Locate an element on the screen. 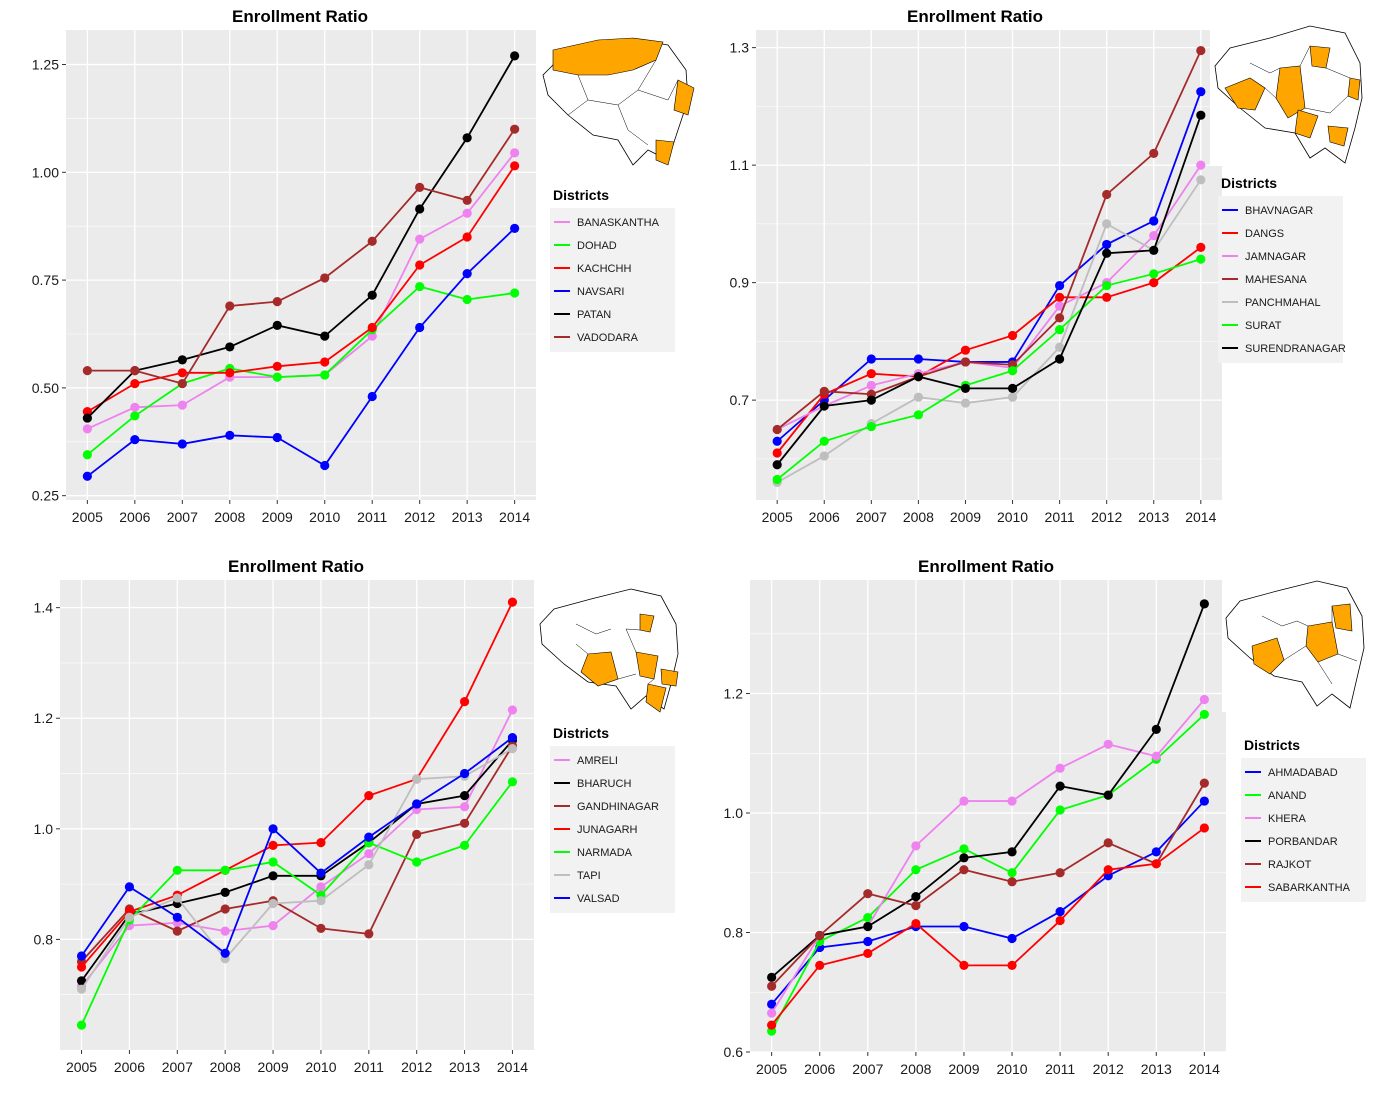 This screenshot has height=1105, width=1380. legend-label: KHERA is located at coordinates (1287, 819).